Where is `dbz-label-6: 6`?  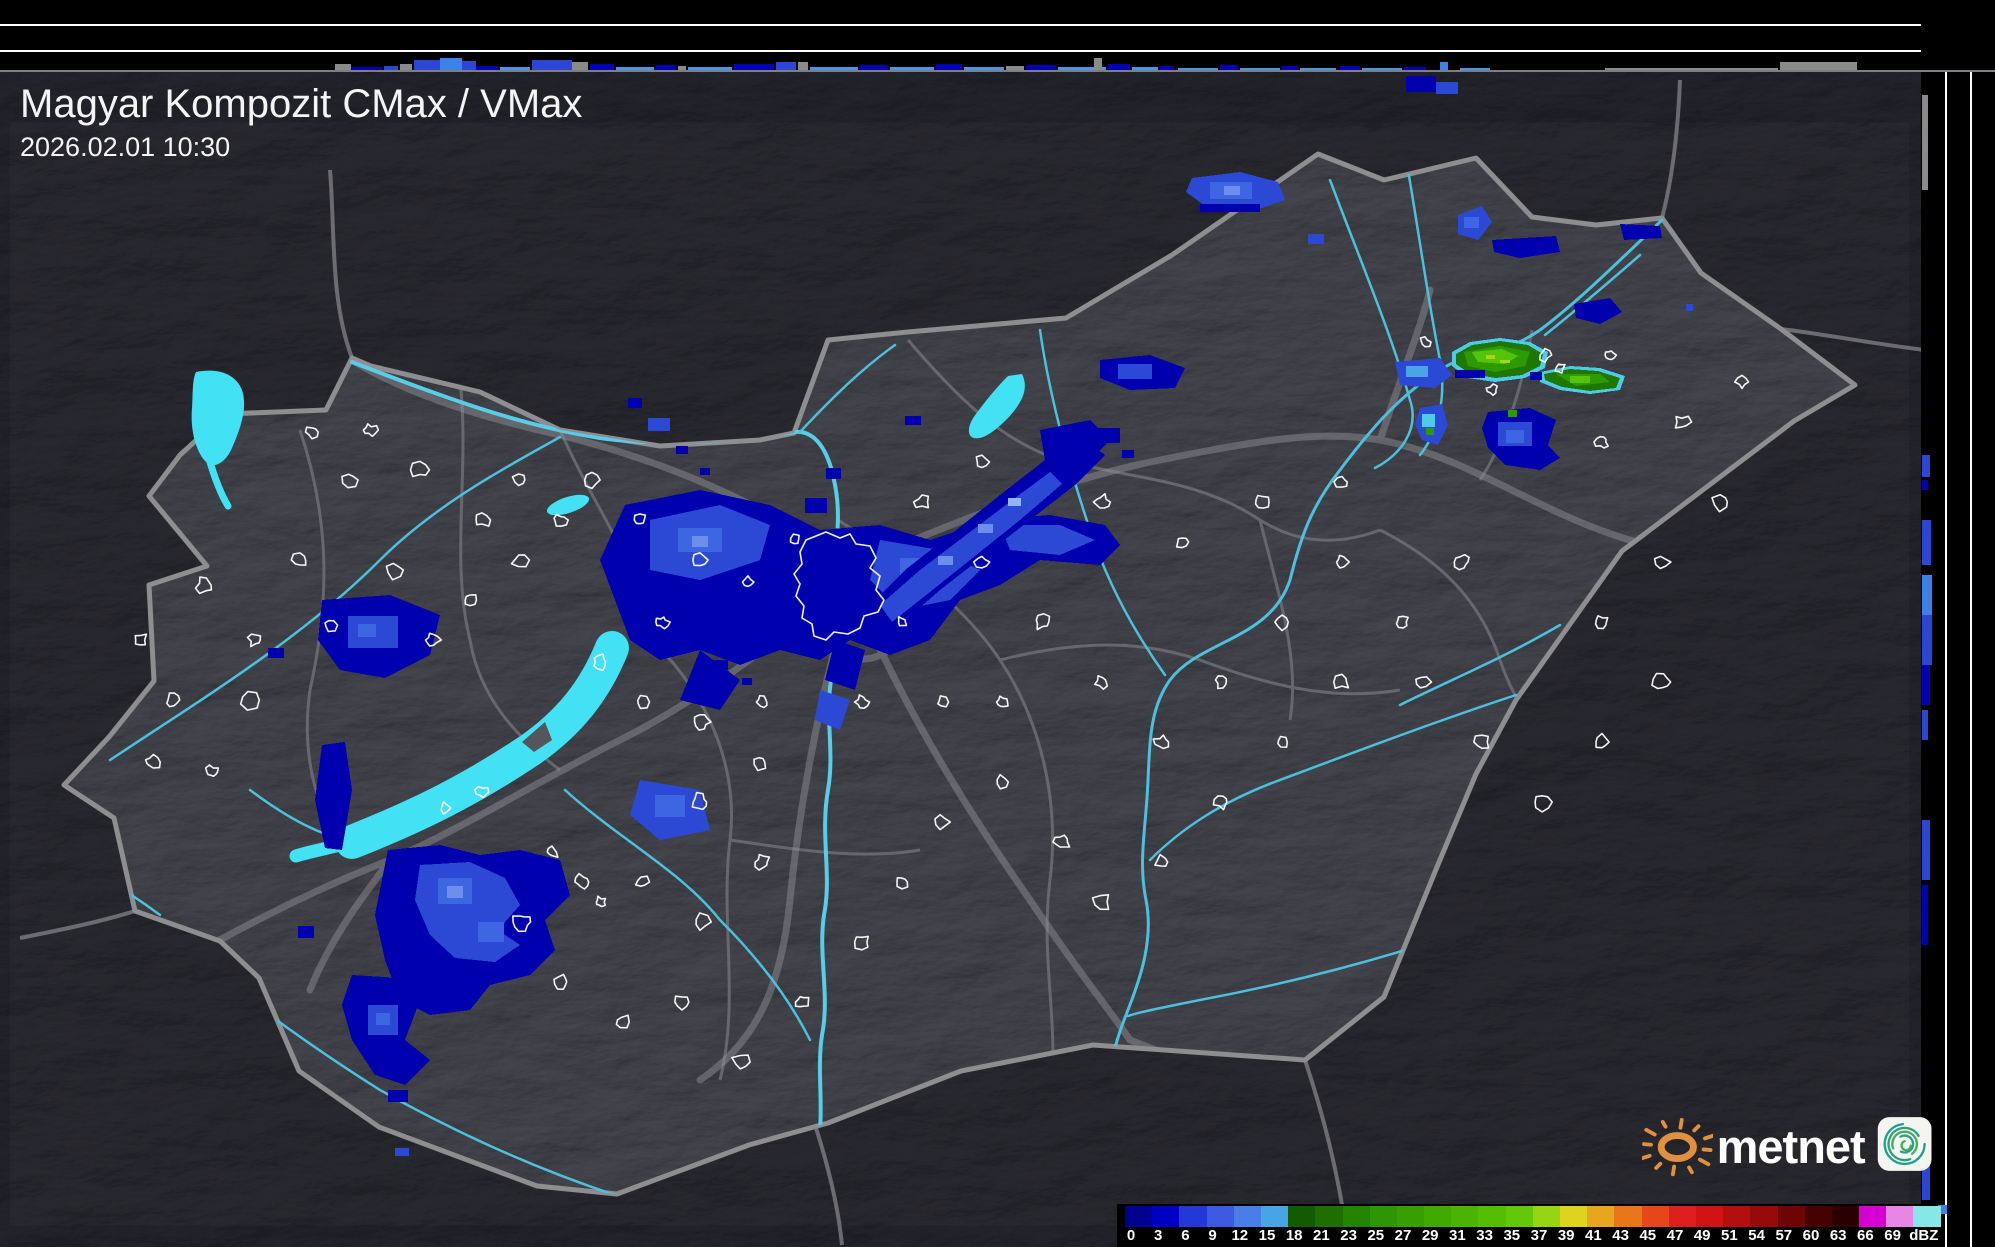 dbz-label-6: 6 is located at coordinates (1185, 1235).